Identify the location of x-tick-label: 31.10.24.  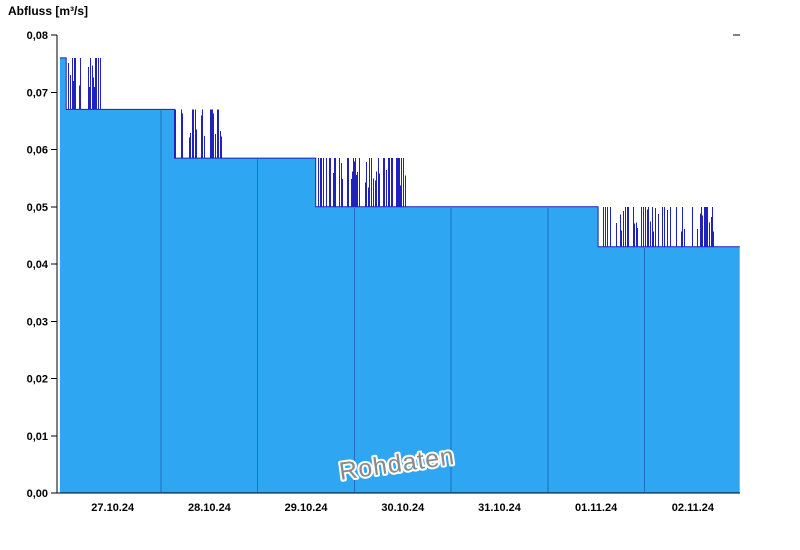
(500, 508).